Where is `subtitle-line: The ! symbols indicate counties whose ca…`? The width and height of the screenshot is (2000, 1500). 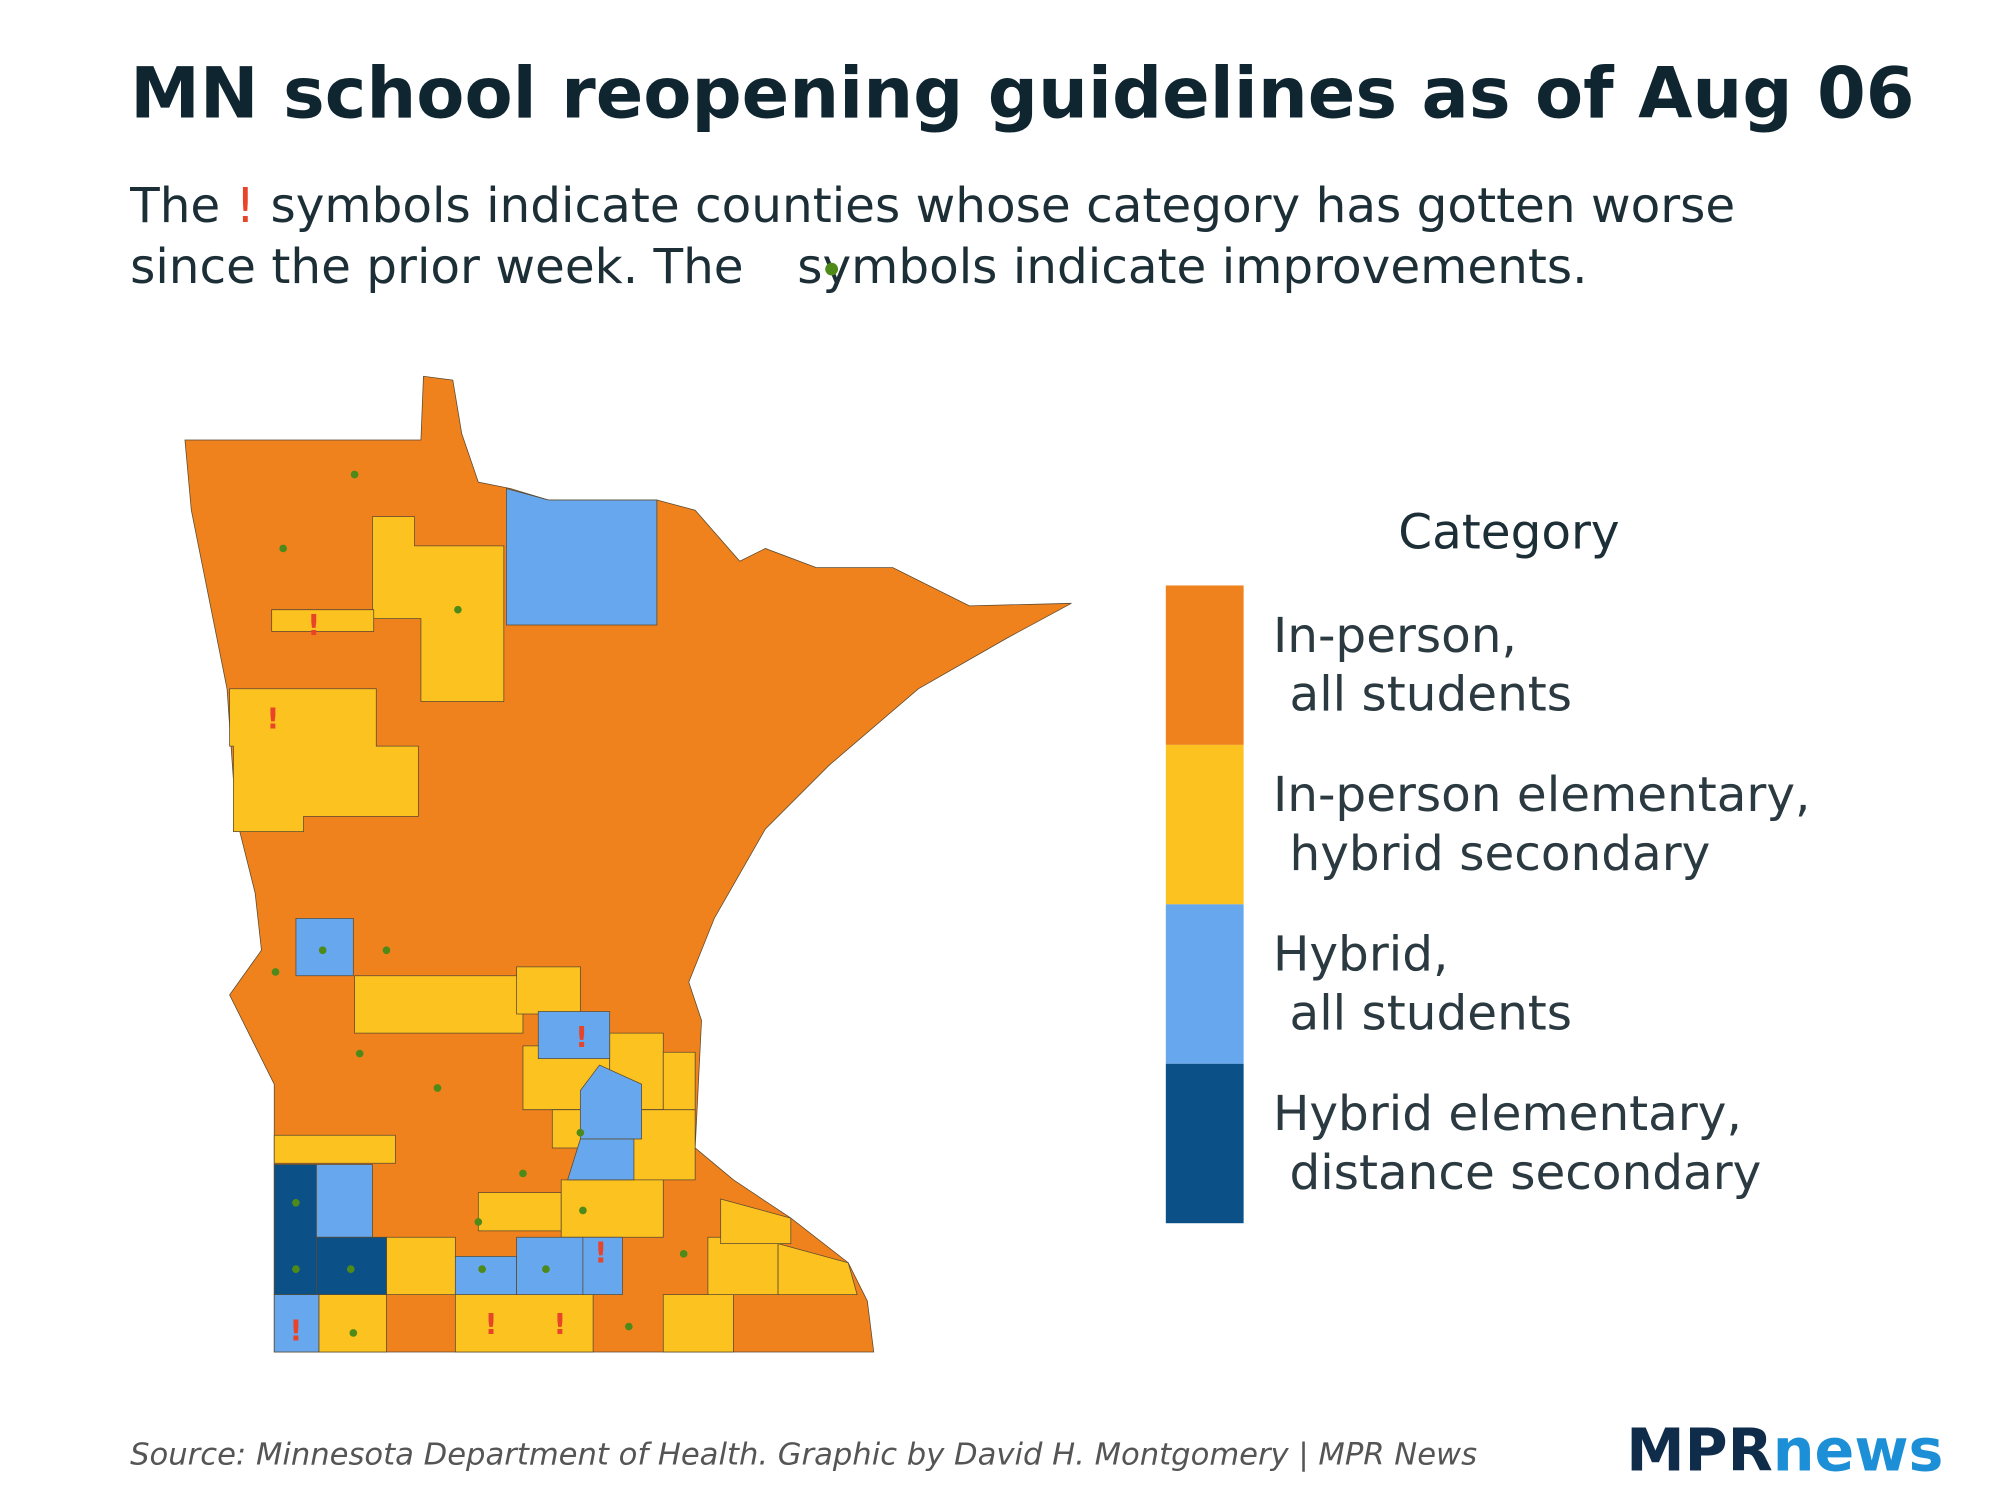 subtitle-line: The ! symbols indicate counties whose ca… is located at coordinates (932, 206).